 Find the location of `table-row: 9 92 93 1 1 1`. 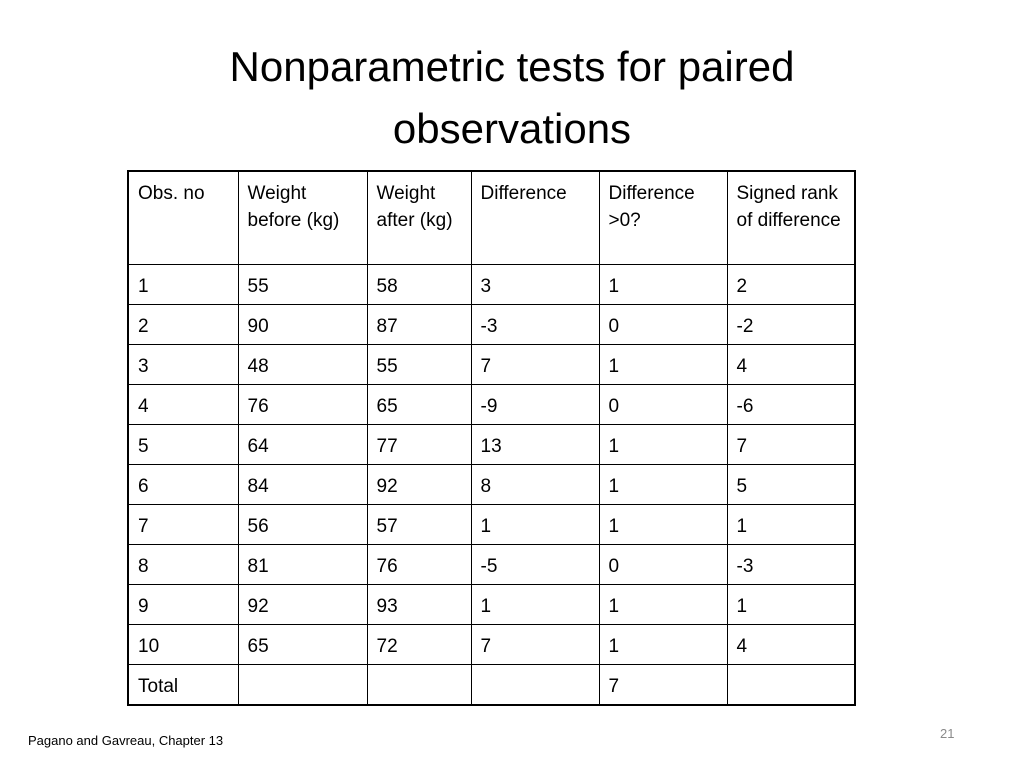

table-row: 9 92 93 1 1 1 is located at coordinates (491, 604).